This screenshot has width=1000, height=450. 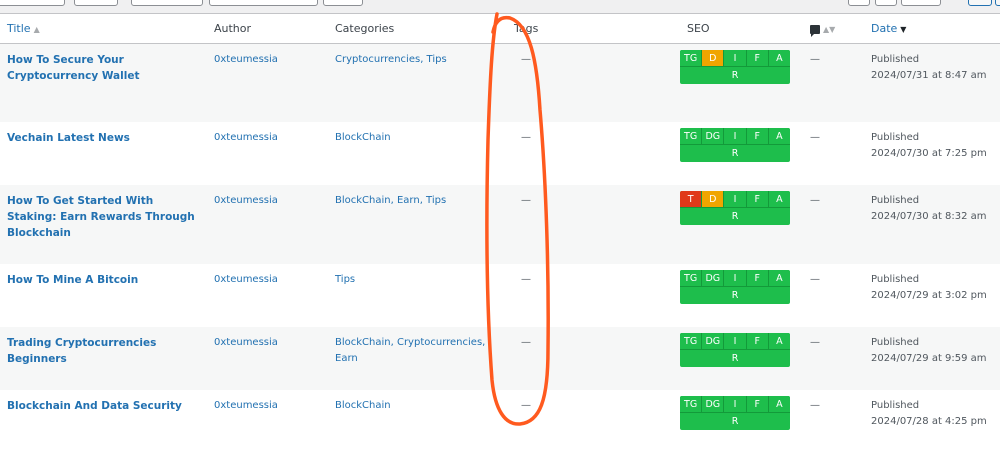 What do you see at coordinates (886, 3) in the screenshot?
I see `prev-page-button` at bounding box center [886, 3].